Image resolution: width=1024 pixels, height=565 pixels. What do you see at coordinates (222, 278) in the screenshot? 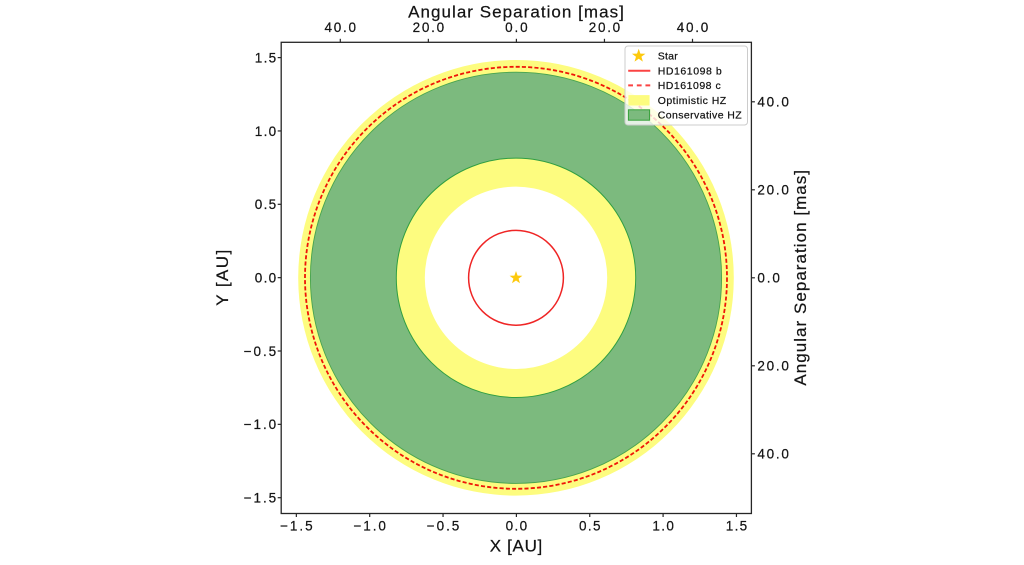
I see `svg-text: Y [AU]` at bounding box center [222, 278].